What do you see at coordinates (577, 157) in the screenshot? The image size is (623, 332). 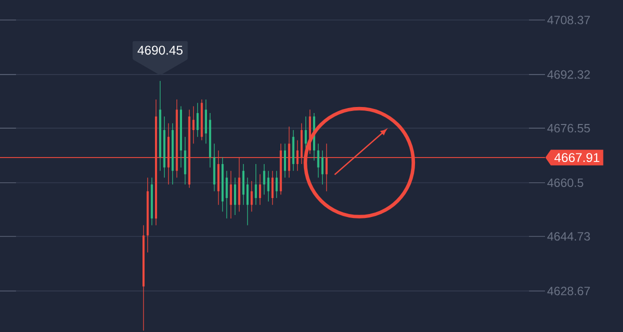 I see `ref-line-label: 4667.91` at bounding box center [577, 157].